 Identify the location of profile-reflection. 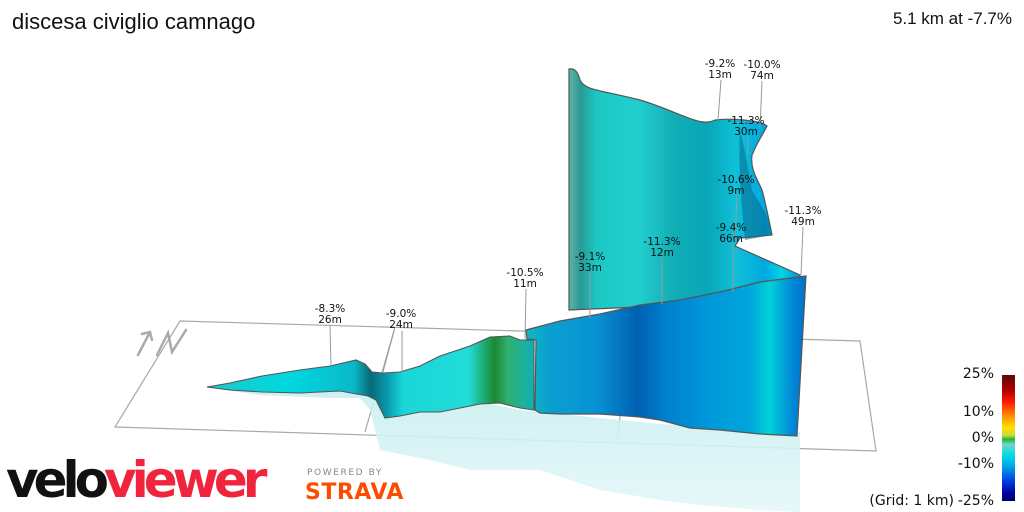
(505, 449).